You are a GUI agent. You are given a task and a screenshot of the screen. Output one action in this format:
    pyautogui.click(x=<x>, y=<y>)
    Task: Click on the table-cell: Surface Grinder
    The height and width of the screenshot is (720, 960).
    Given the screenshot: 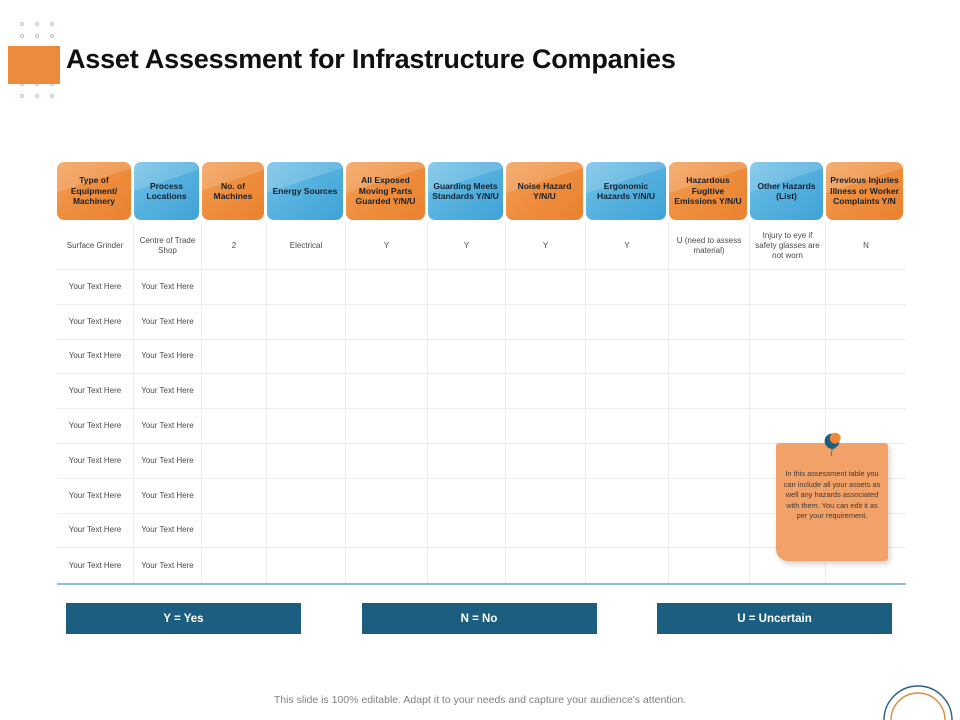 What is the action you would take?
    pyautogui.click(x=95, y=246)
    